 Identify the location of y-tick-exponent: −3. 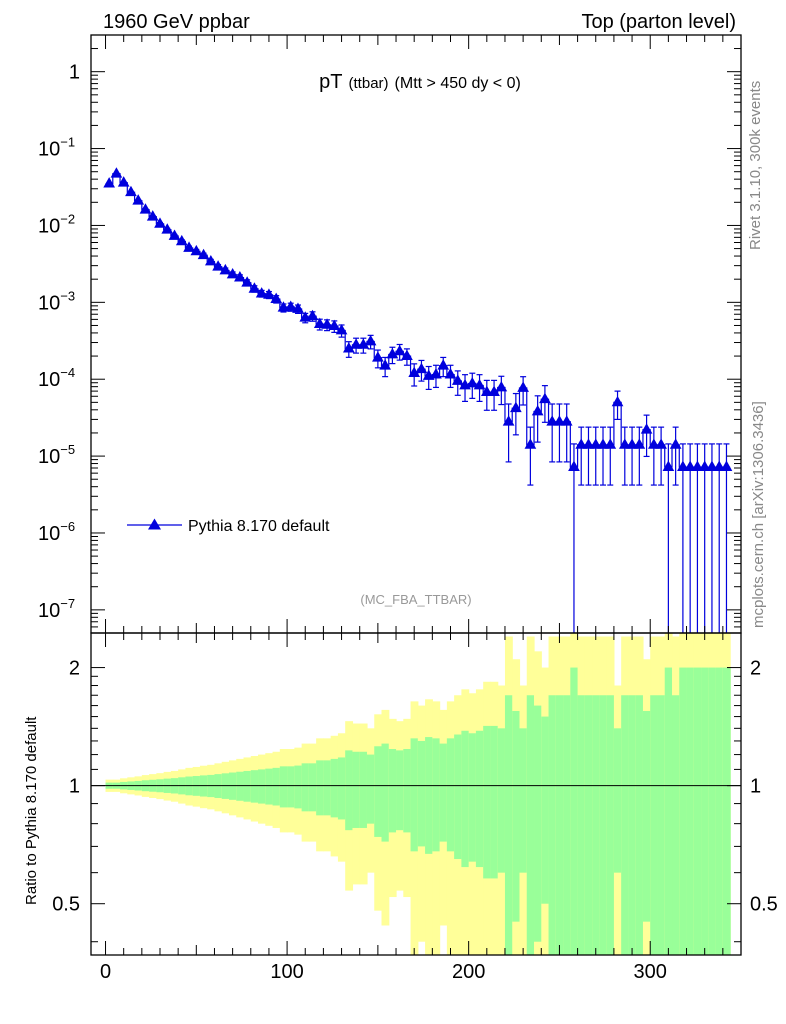
(67, 295).